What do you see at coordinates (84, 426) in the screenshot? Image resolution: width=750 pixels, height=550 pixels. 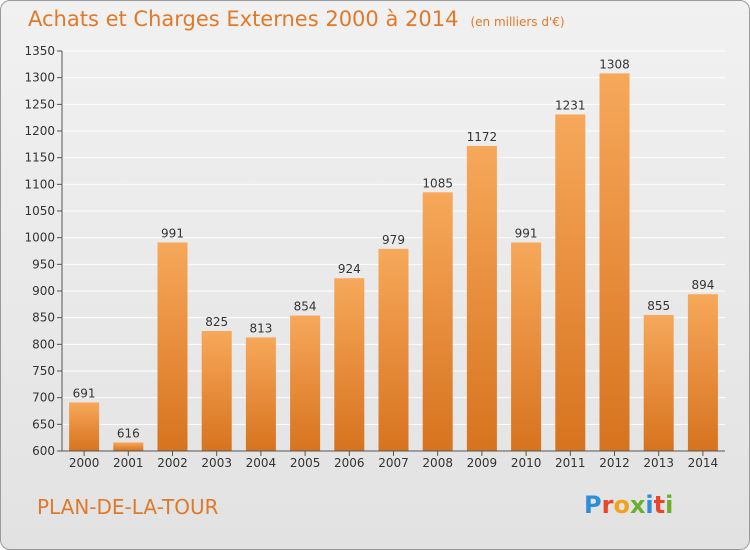 I see `bar-2000` at bounding box center [84, 426].